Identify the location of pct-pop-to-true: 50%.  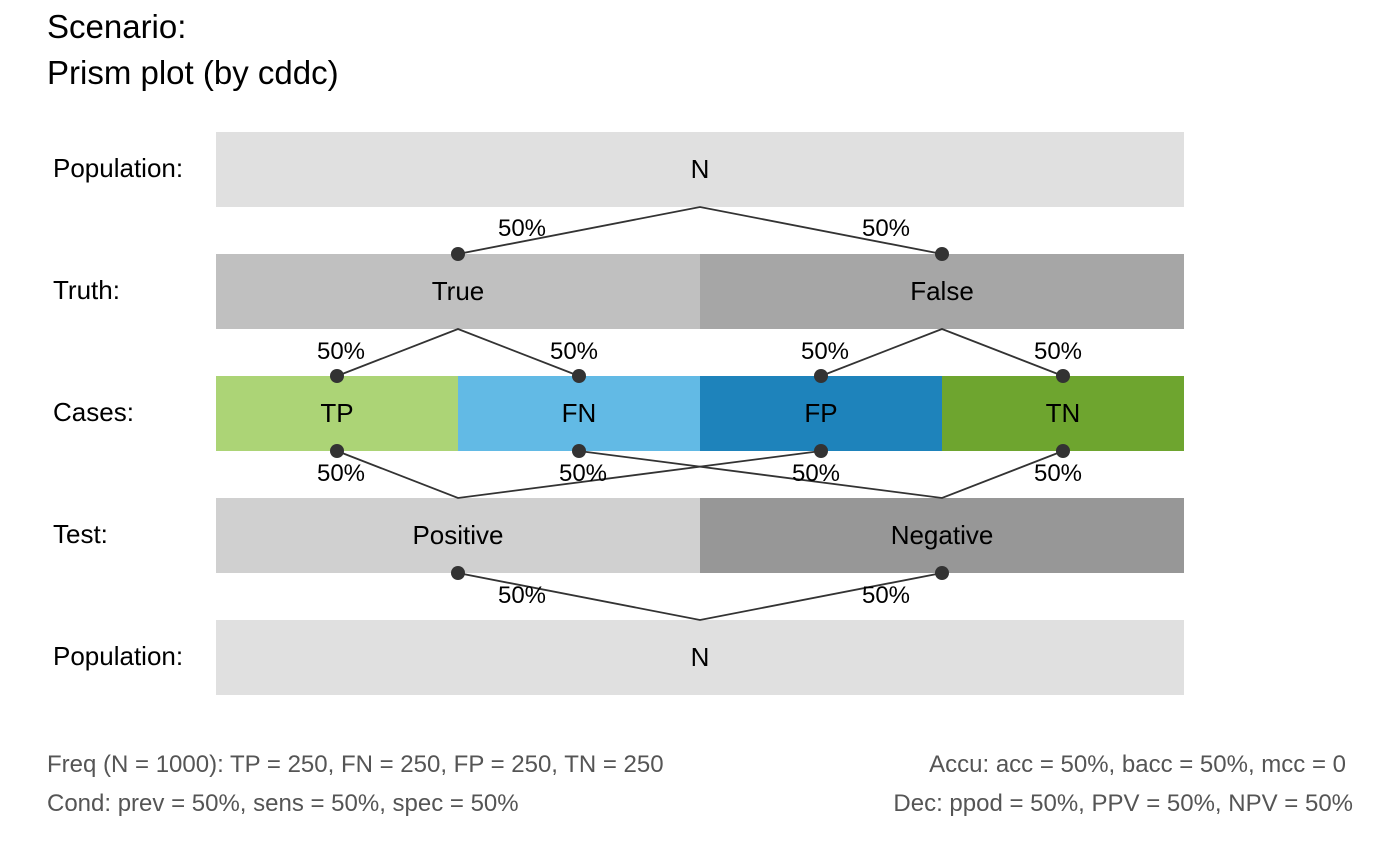
(522, 228).